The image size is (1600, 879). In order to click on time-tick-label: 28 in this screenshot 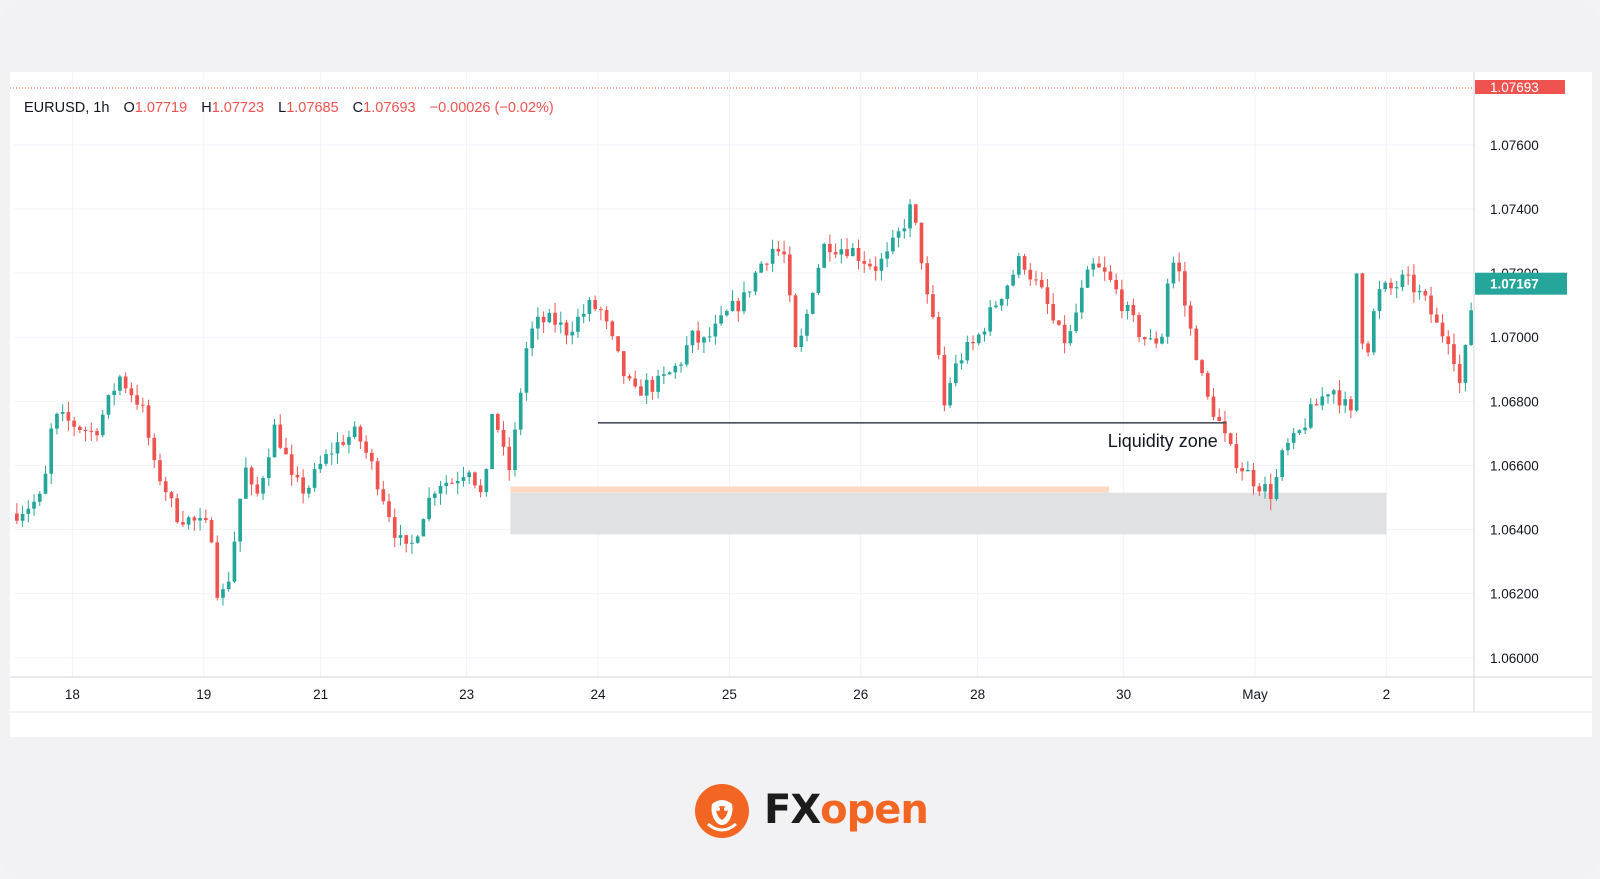, I will do `click(977, 694)`.